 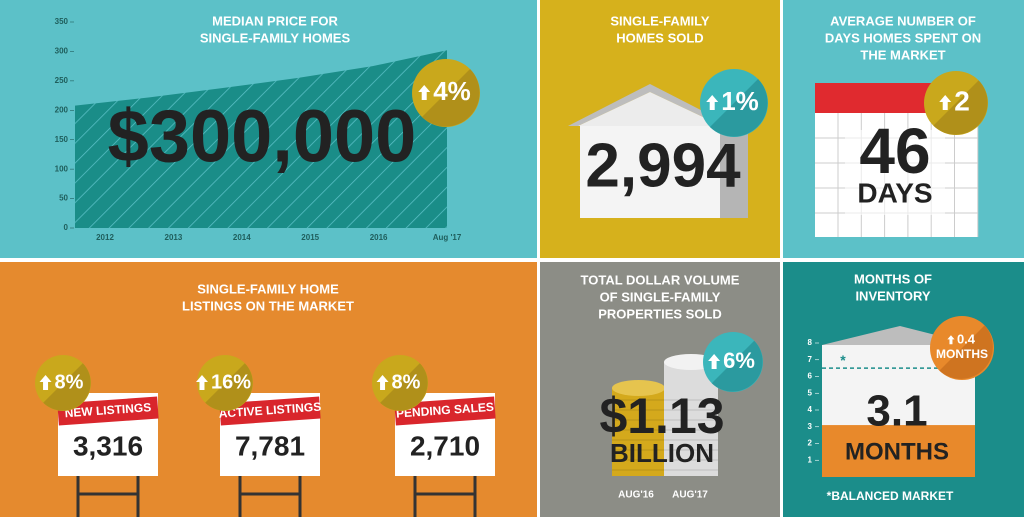 What do you see at coordinates (231, 382) in the screenshot?
I see `badge-text: 16%` at bounding box center [231, 382].